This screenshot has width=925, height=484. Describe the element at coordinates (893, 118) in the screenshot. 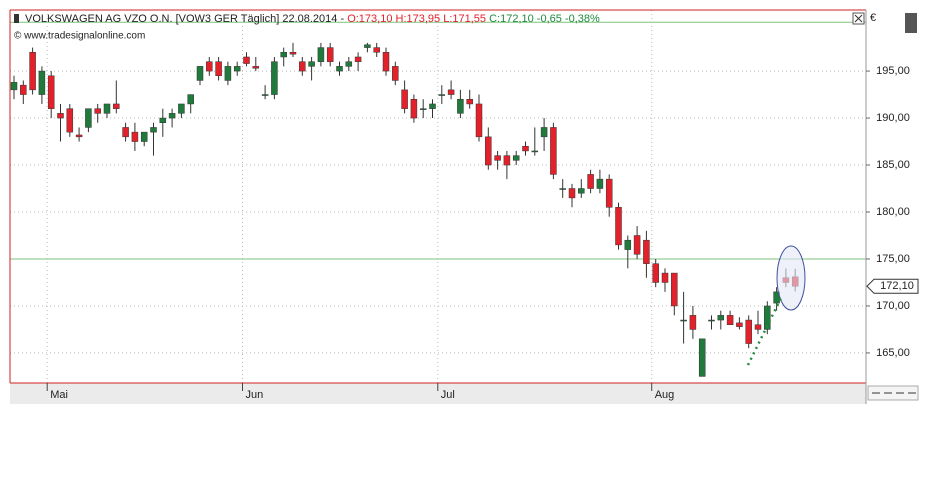

I see `y-tick-label: 190,00` at that location.